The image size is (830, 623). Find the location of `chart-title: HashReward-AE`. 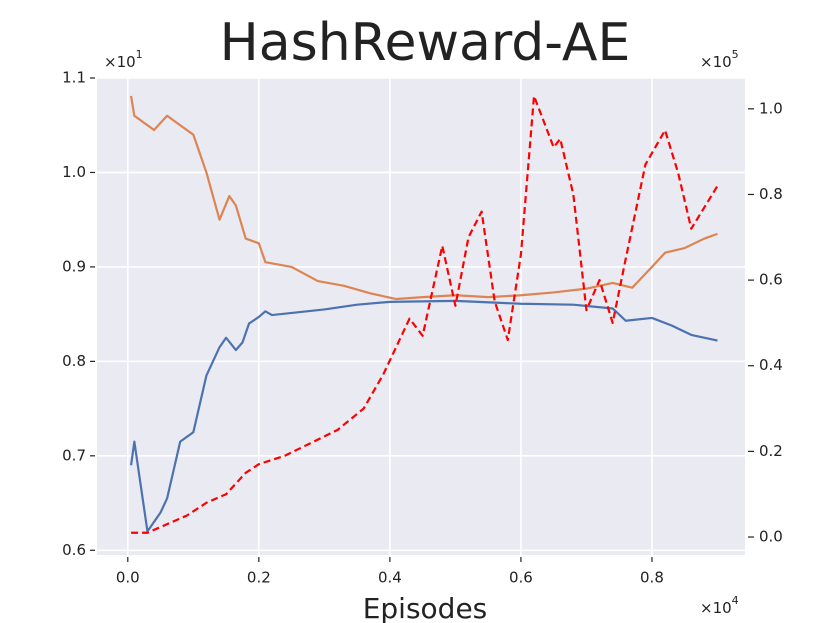

chart-title: HashReward-AE is located at coordinates (425, 43).